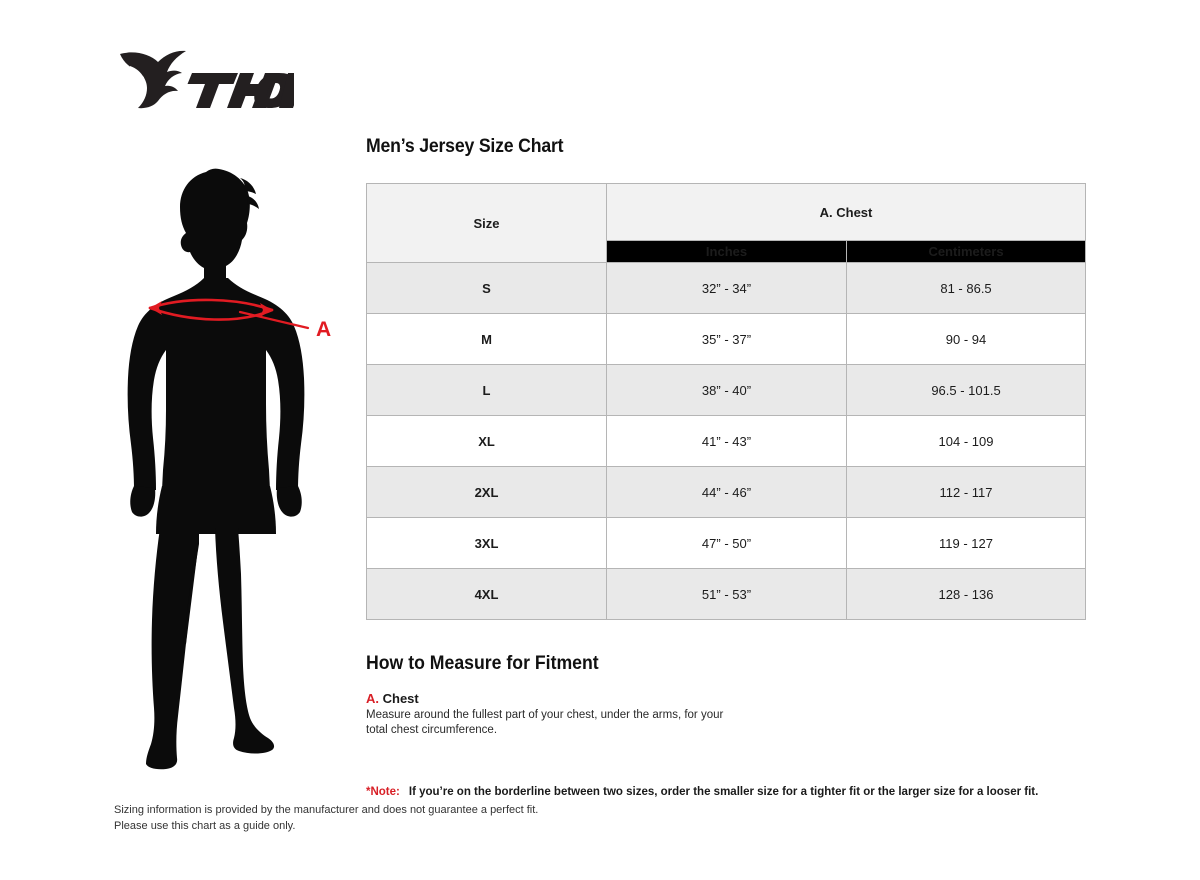 The height and width of the screenshot is (880, 1200). I want to click on note-key: *Note:, so click(383, 792).